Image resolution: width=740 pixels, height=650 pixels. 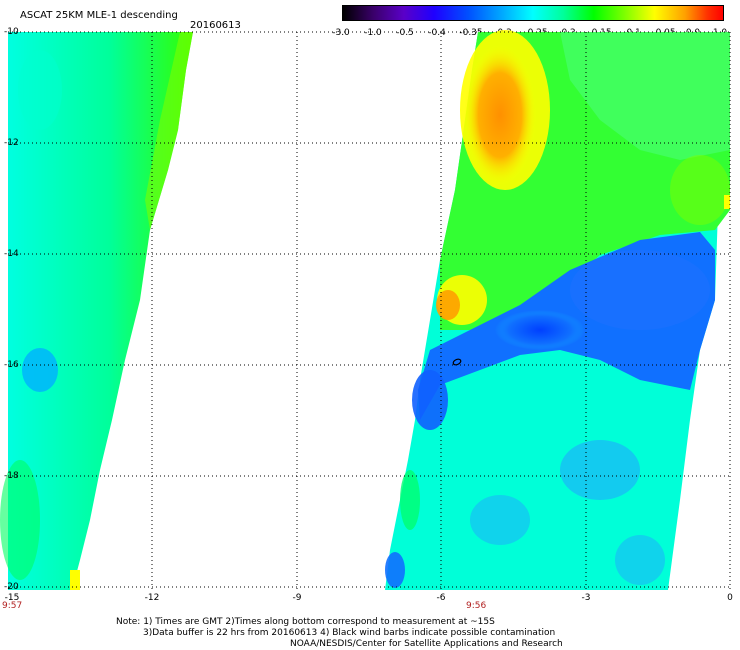 What do you see at coordinates (586, 598) in the screenshot?
I see `lon-label: -3` at bounding box center [586, 598].